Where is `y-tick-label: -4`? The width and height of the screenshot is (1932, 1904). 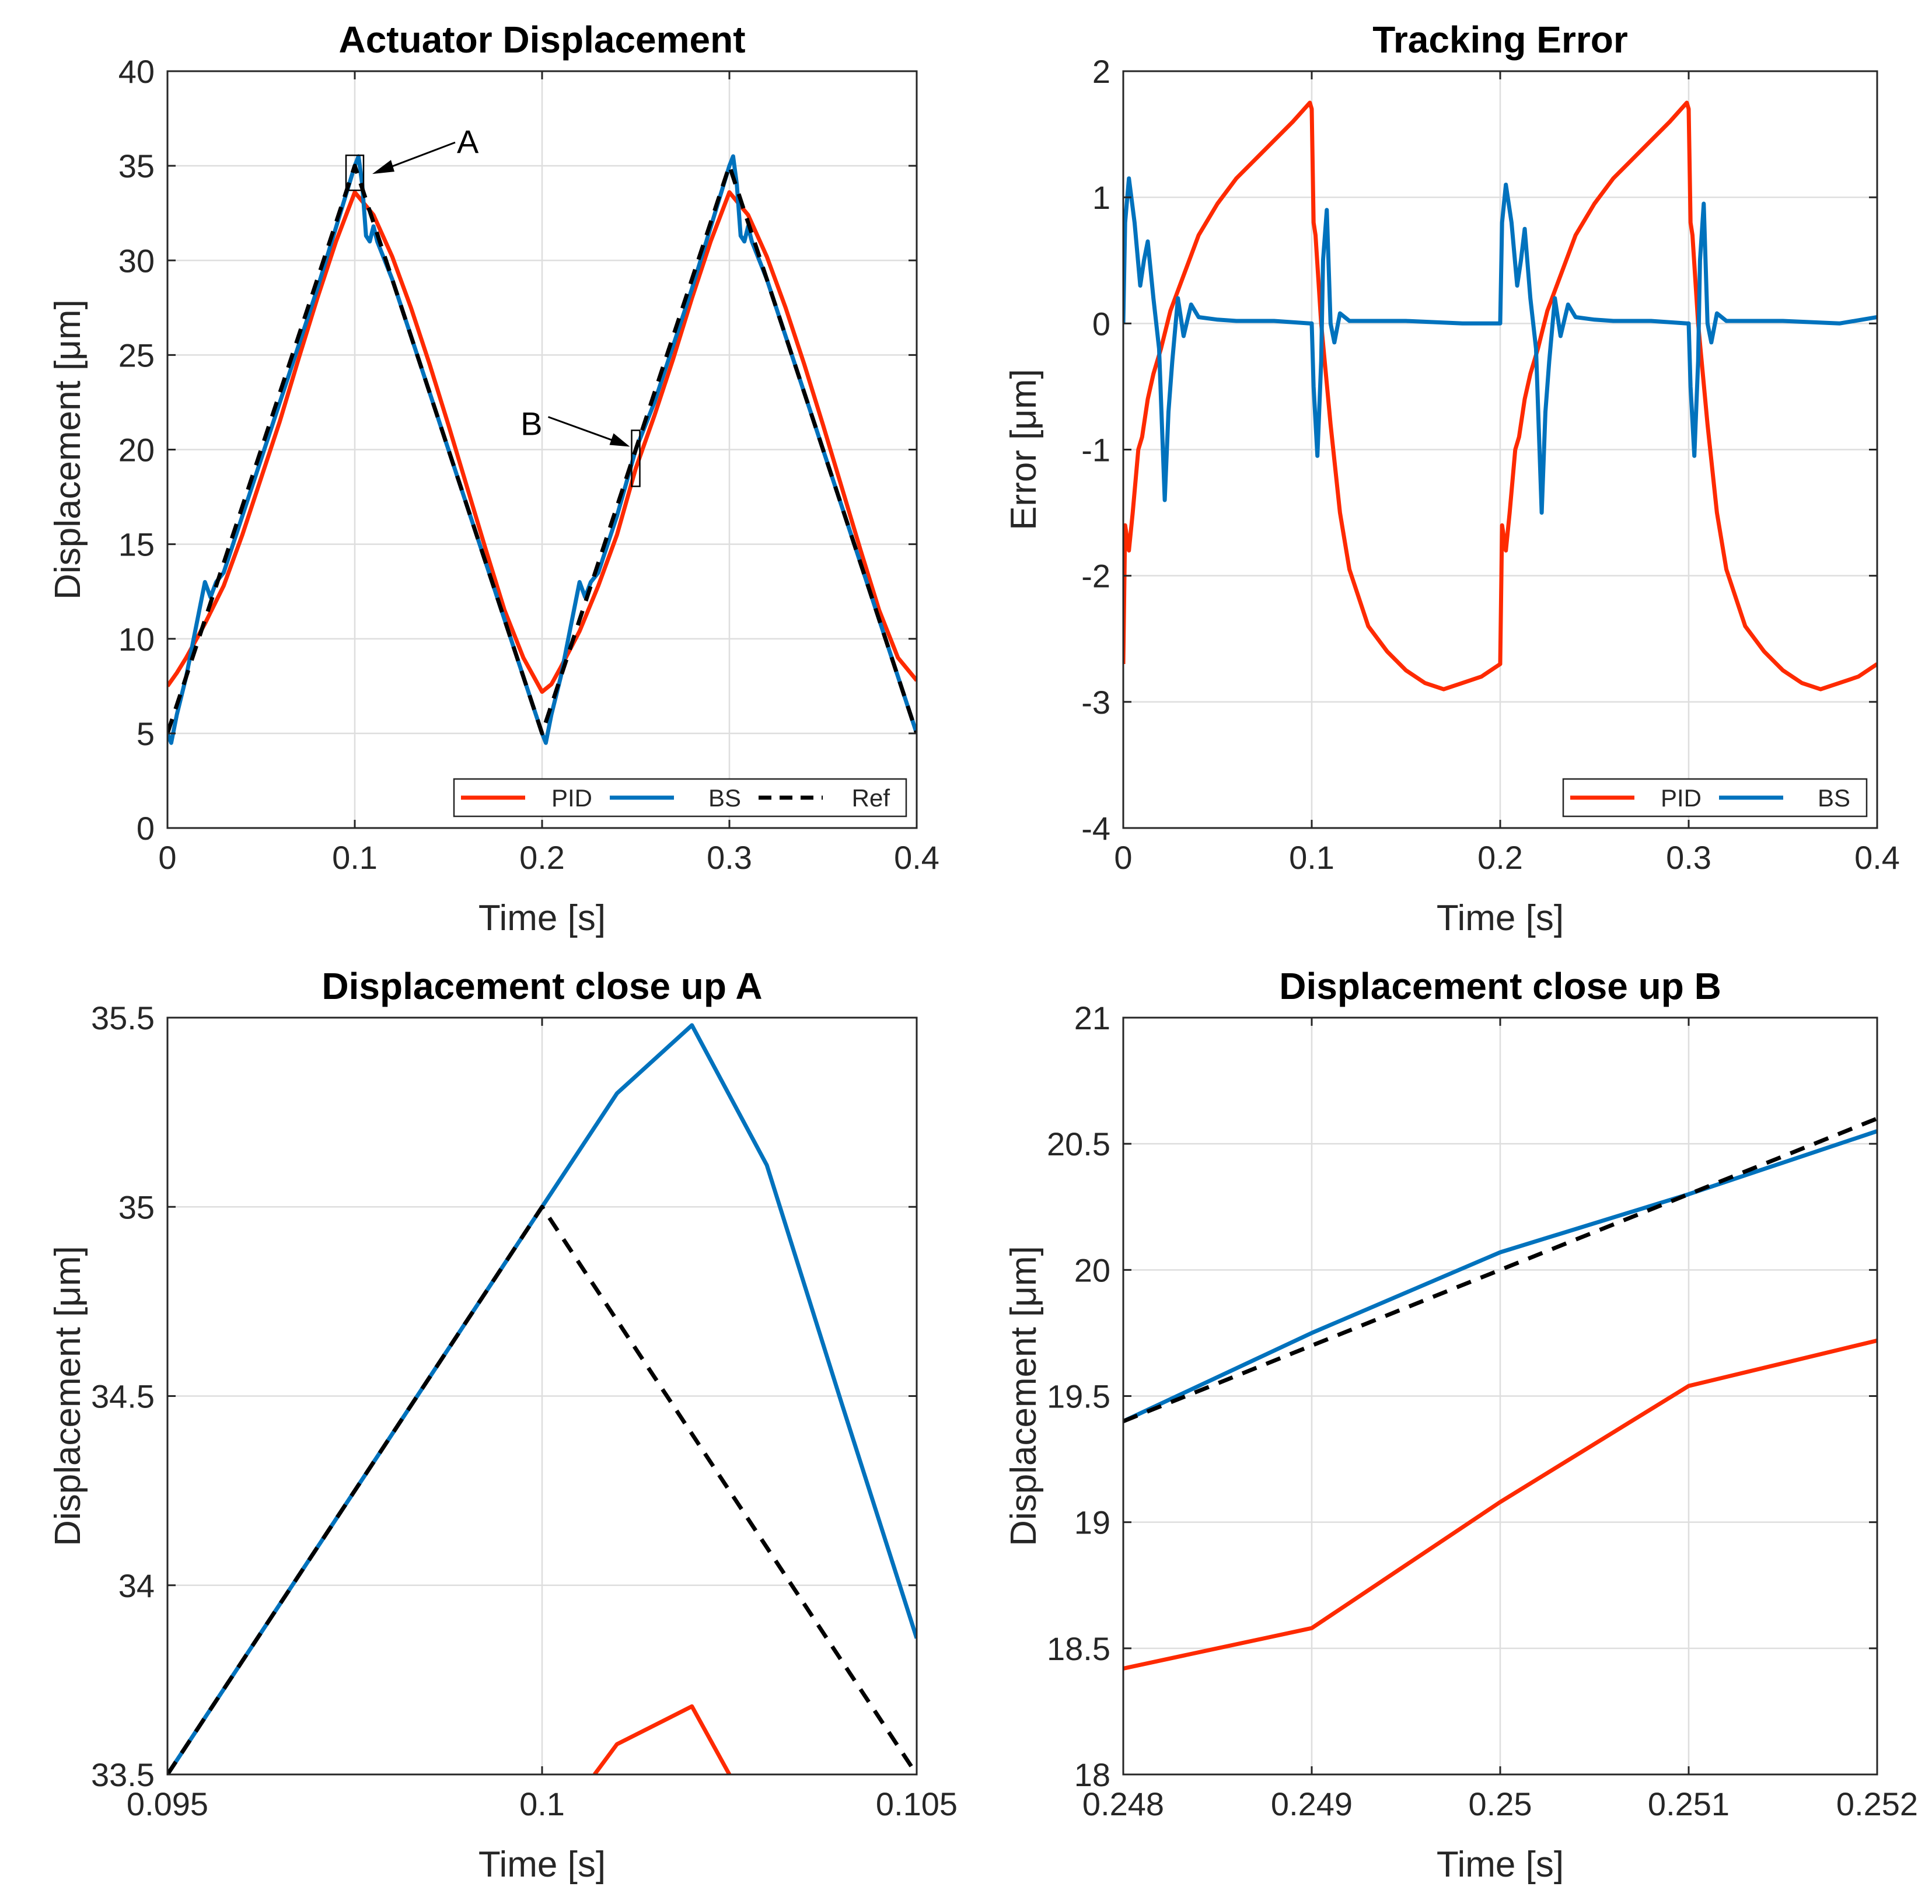
y-tick-label: -4 is located at coordinates (1095, 828).